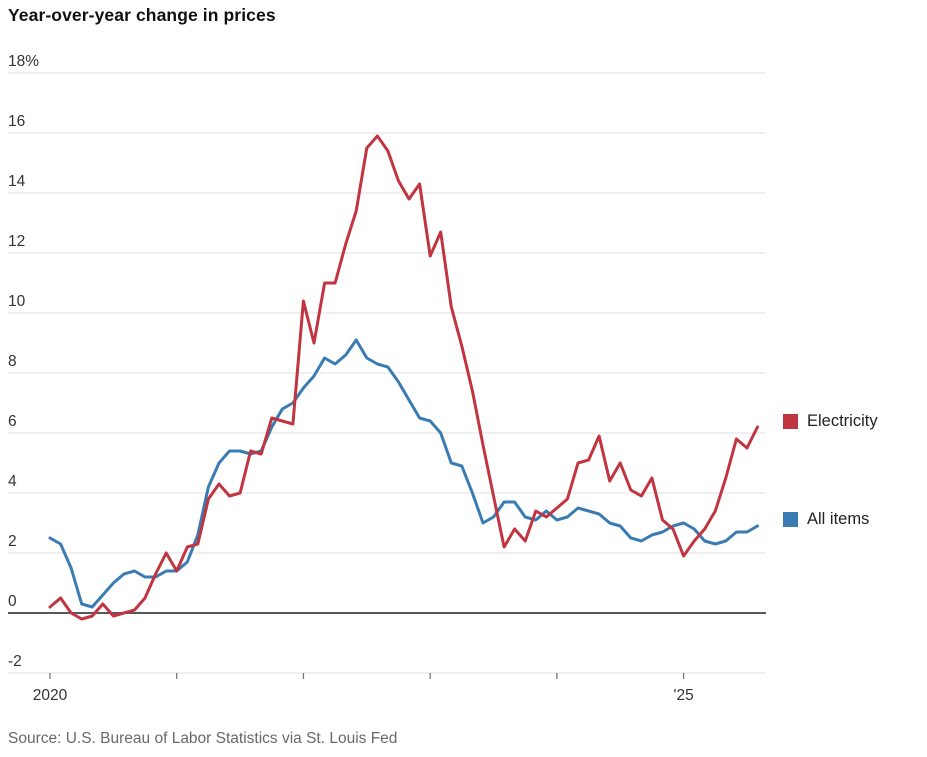  Describe the element at coordinates (17, 181) in the screenshot. I see `y-axis-label: 14` at that location.